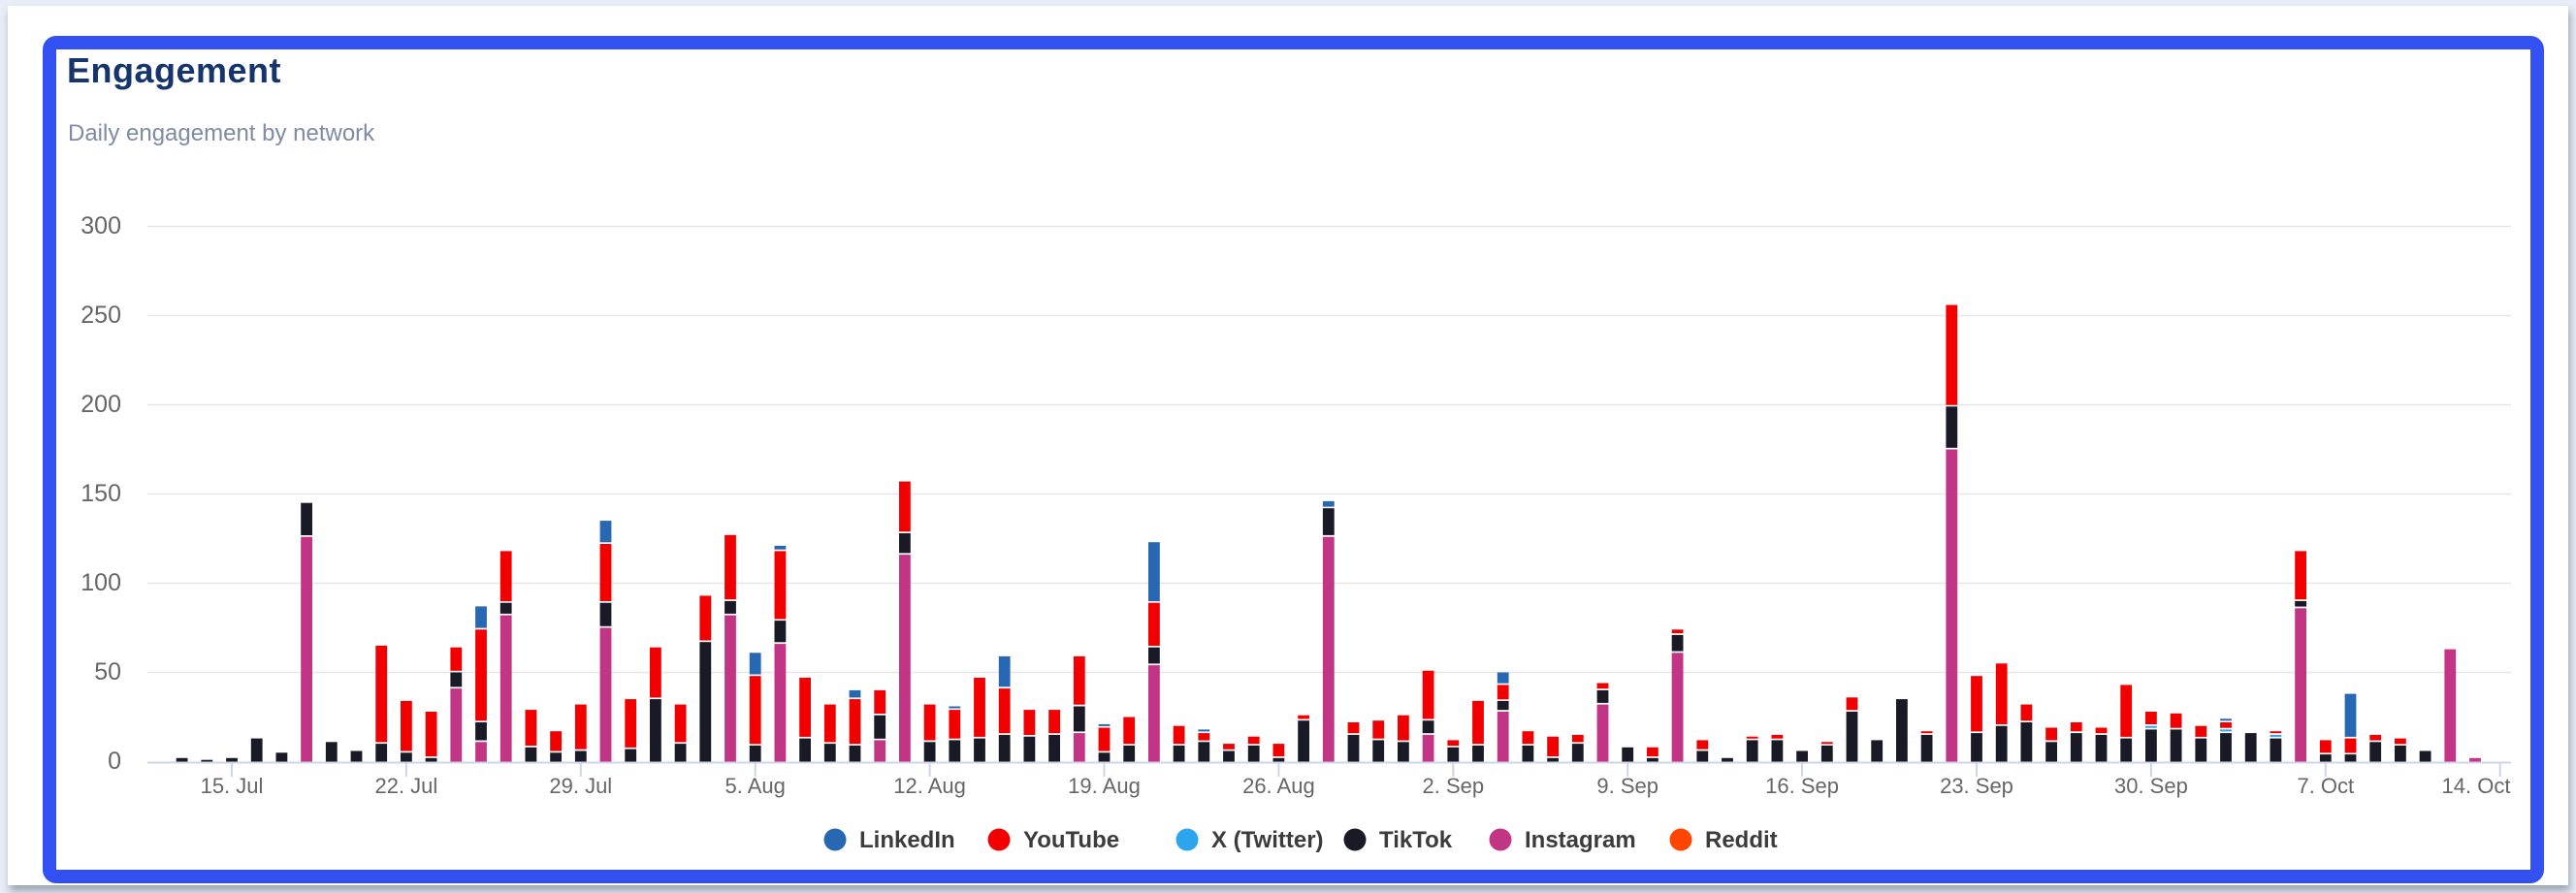 The height and width of the screenshot is (893, 2576). Describe the element at coordinates (100, 404) in the screenshot. I see `svg-text: 200` at that location.